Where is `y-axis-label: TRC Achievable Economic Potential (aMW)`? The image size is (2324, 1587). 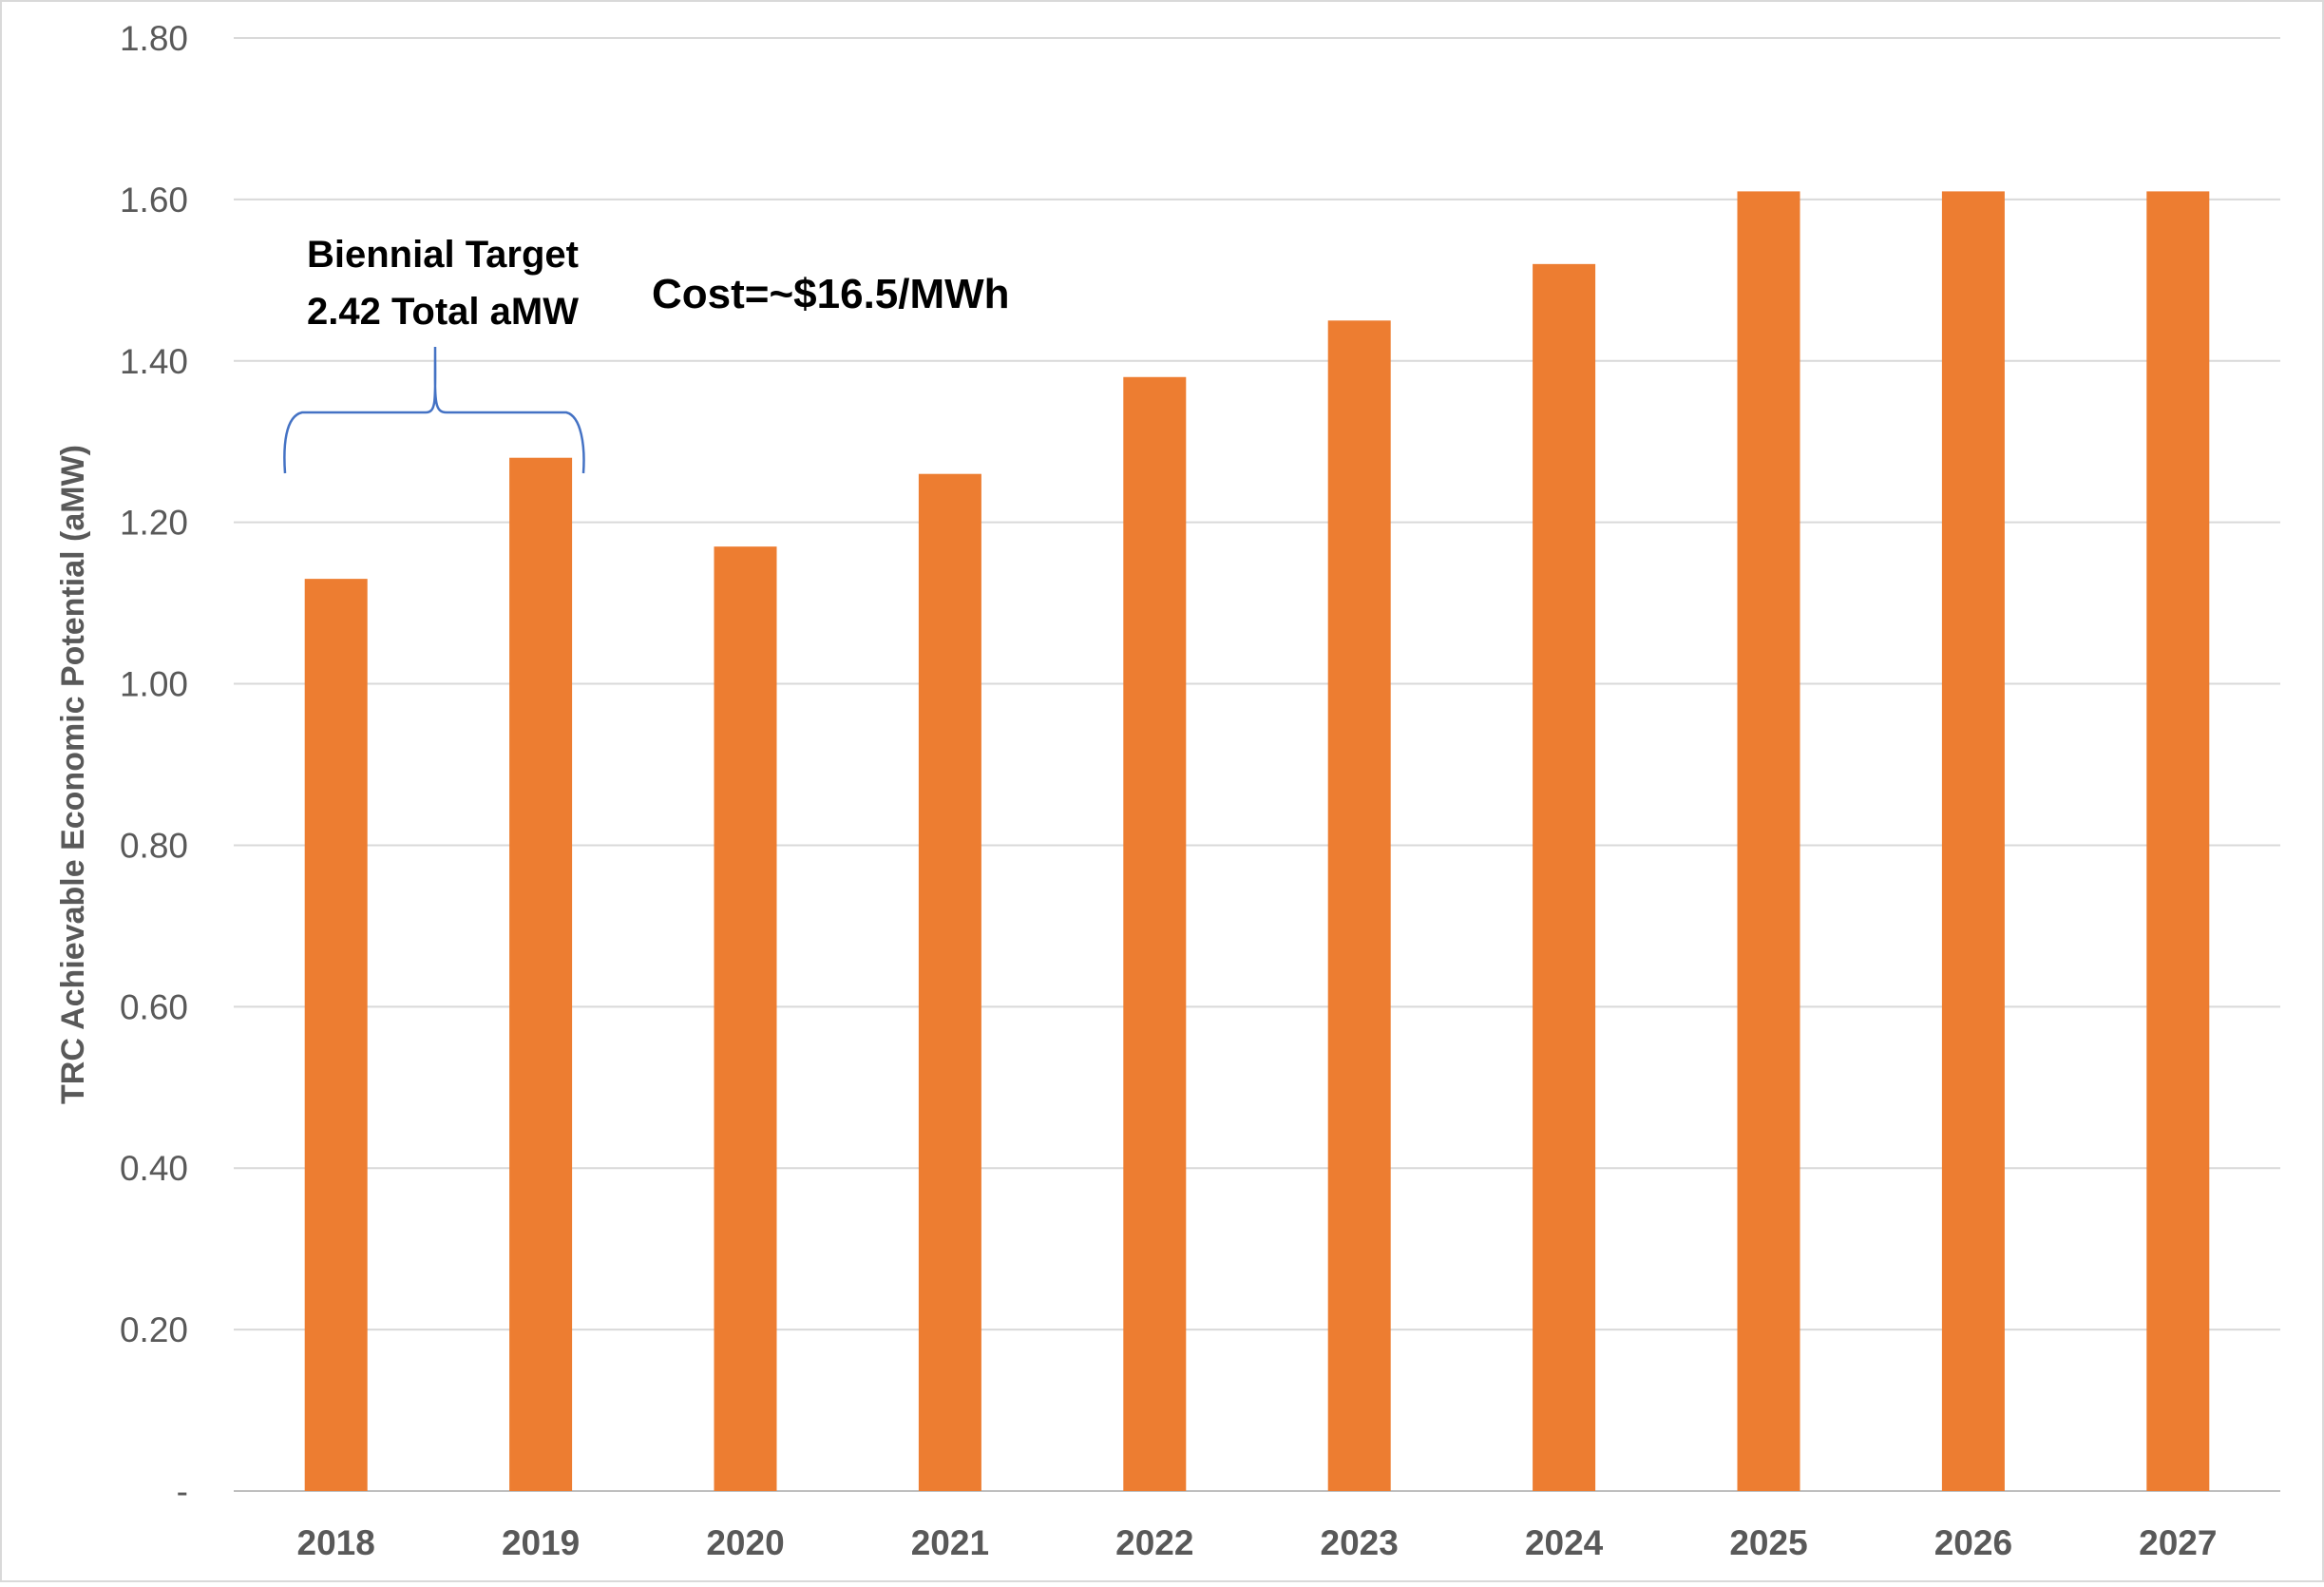
y-axis-label: TRC Achievable Economic Potential (aMW) is located at coordinates (73, 774).